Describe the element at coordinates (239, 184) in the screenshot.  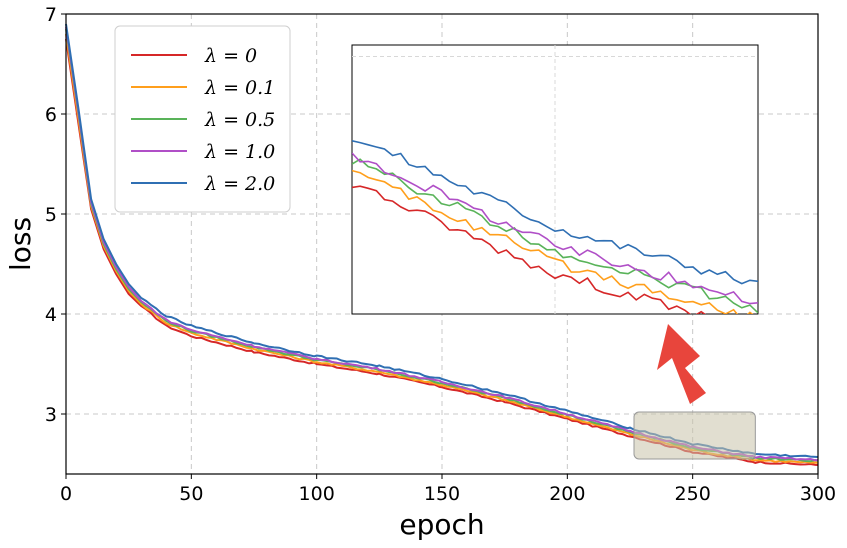
I see `legend-label: λ = 2.0` at that location.